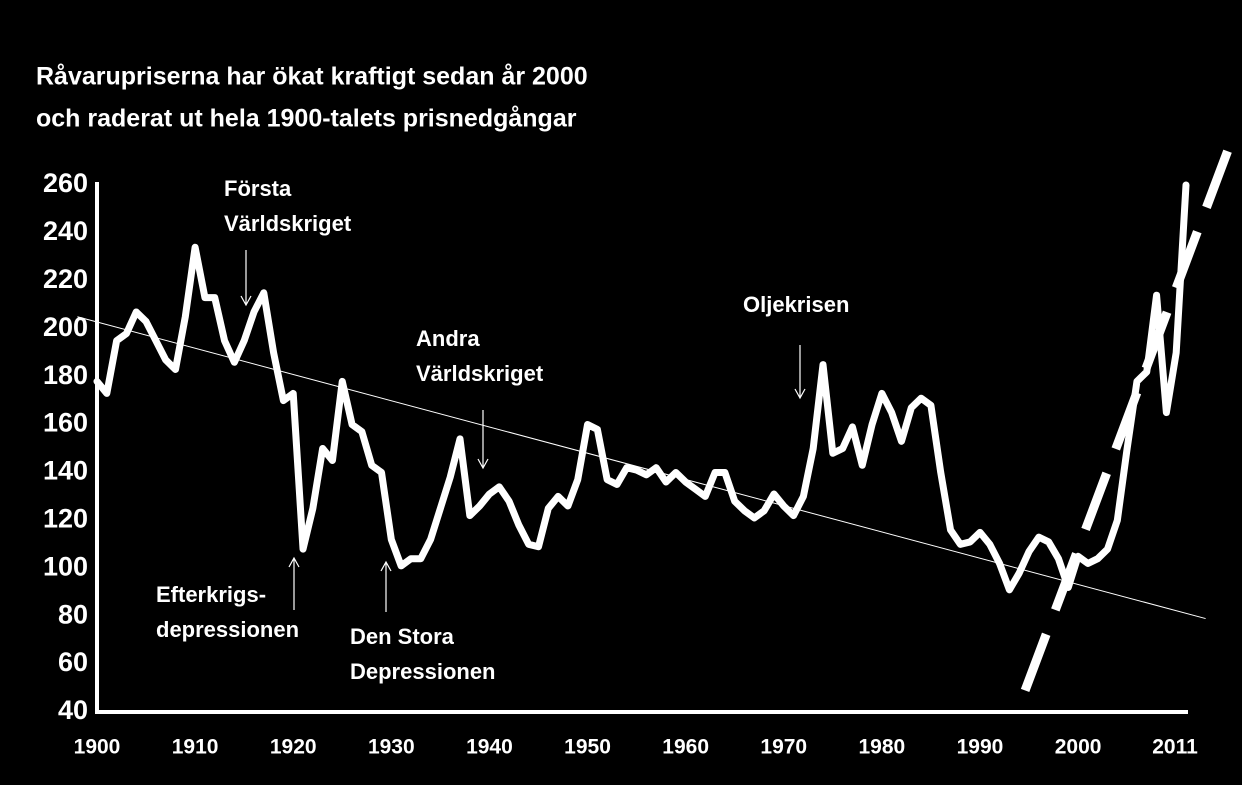 The height and width of the screenshot is (785, 1242). Describe the element at coordinates (391, 747) in the screenshot. I see `x-tick-label: 1930` at that location.